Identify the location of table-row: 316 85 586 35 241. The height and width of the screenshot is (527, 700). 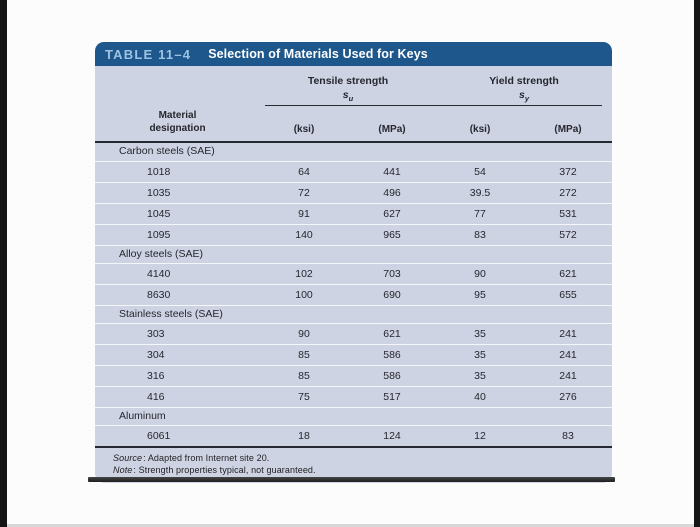
(353, 375).